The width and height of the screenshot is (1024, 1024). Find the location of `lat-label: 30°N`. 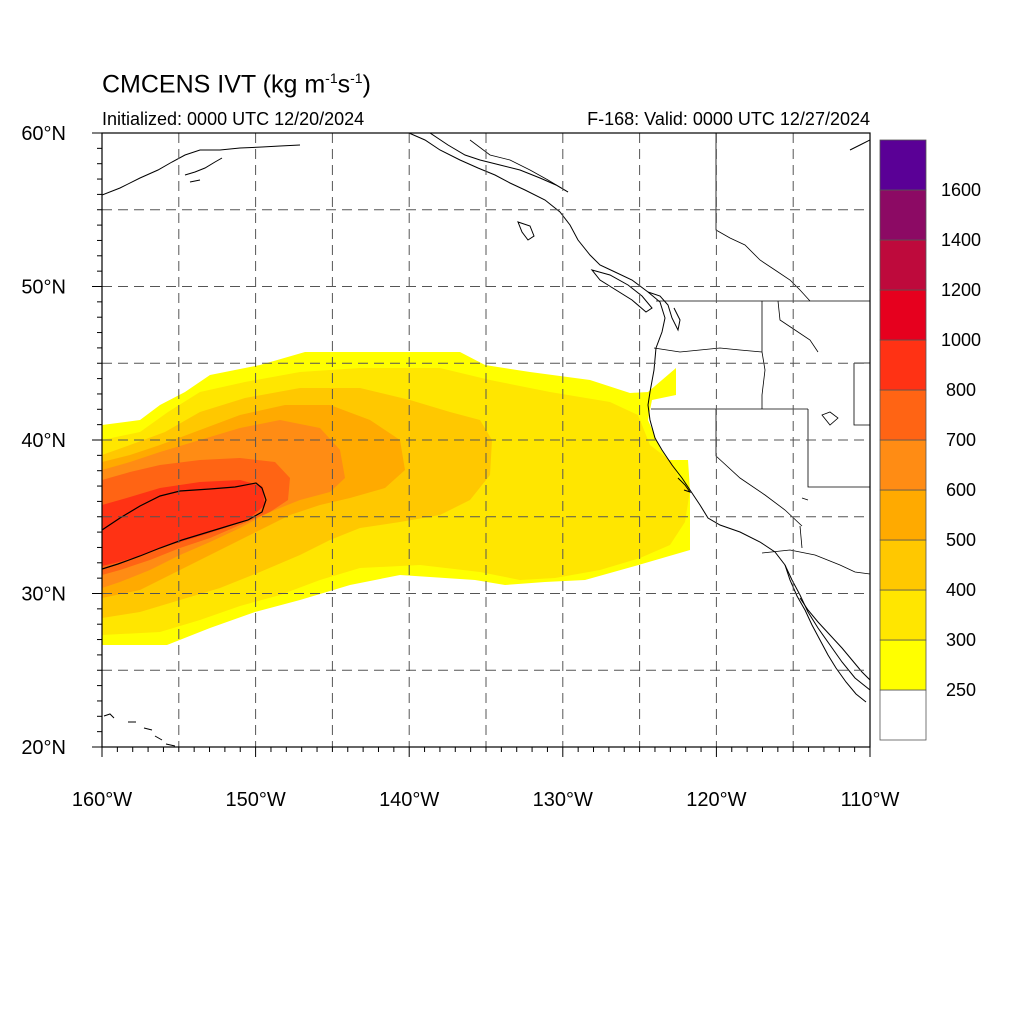

lat-label: 30°N is located at coordinates (43, 595).